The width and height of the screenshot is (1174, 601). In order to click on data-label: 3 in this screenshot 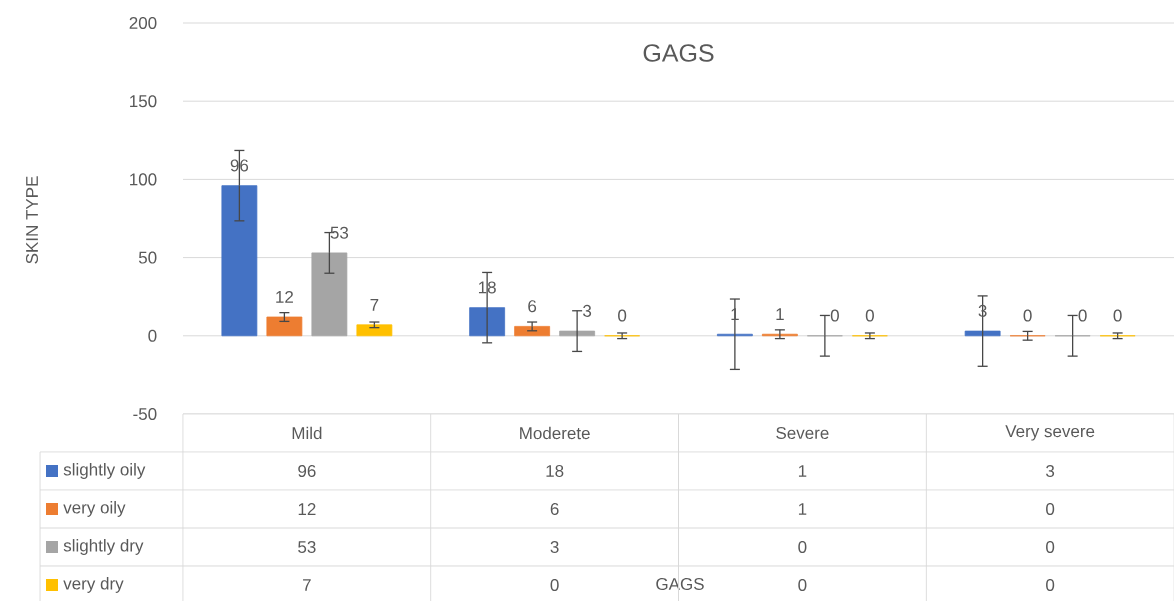, I will do `click(587, 310)`.